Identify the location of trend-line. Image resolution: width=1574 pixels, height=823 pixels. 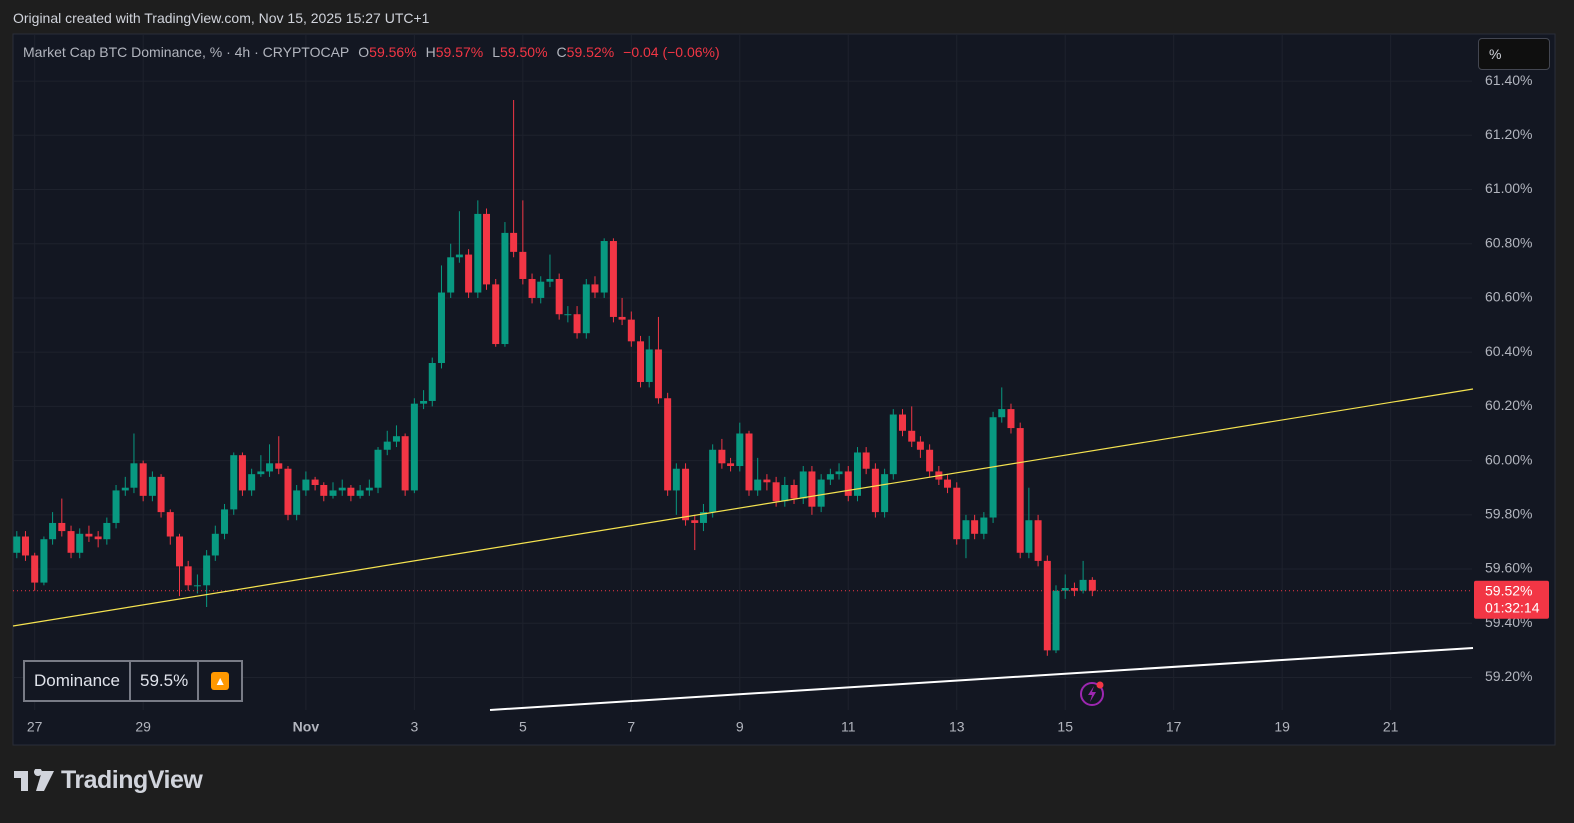
(981, 679).